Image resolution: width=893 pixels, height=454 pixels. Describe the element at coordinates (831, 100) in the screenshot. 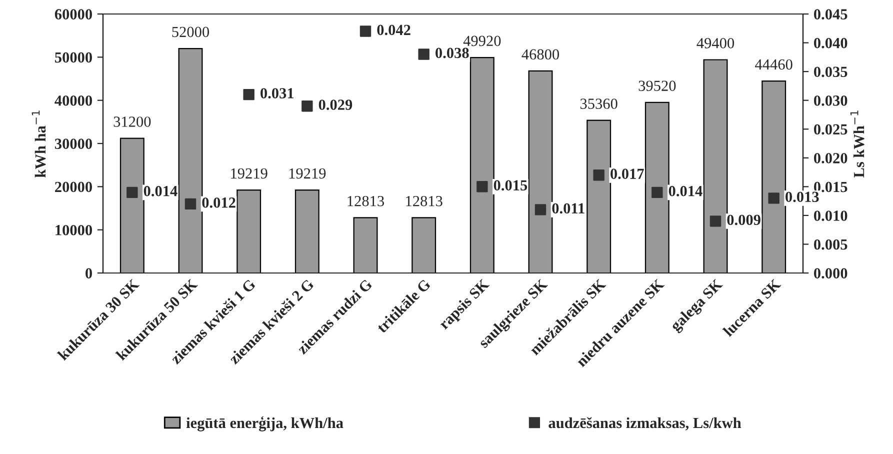

I see `y2-tick-label: 0.030` at that location.